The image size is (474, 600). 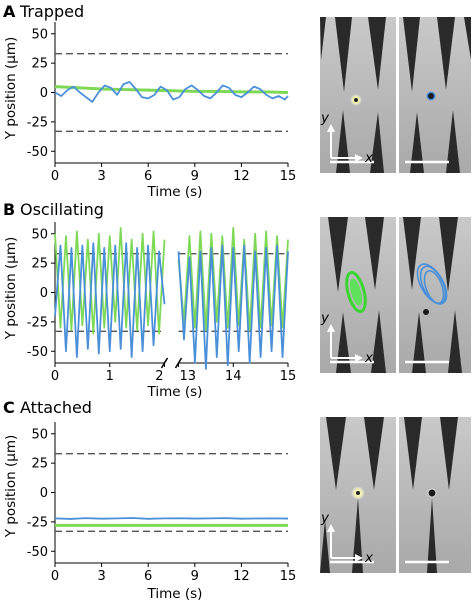 I want to click on micrograph-c-right, so click(x=435, y=495).